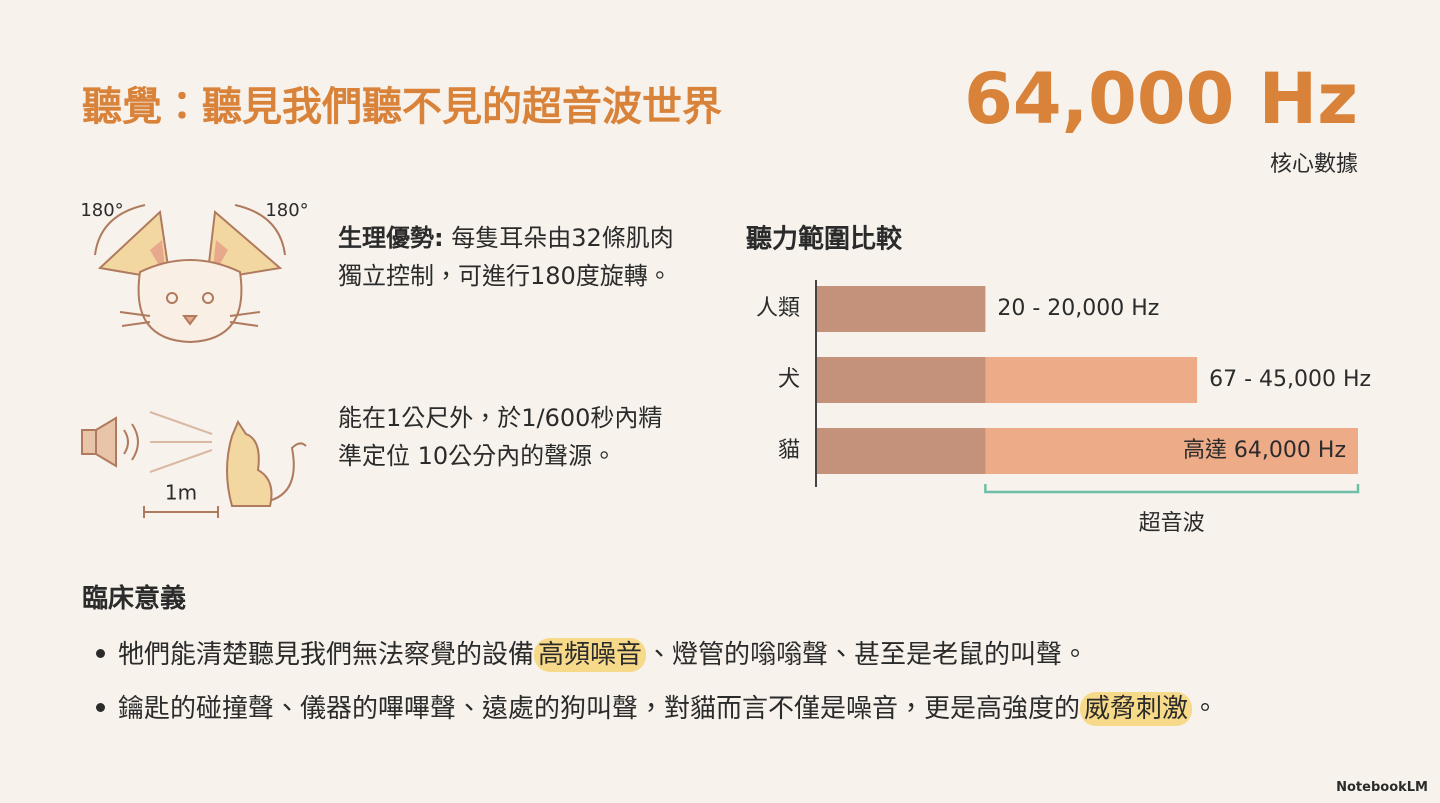 The width and height of the screenshot is (1440, 803). Describe the element at coordinates (190, 274) in the screenshot. I see `ear-icon` at that location.